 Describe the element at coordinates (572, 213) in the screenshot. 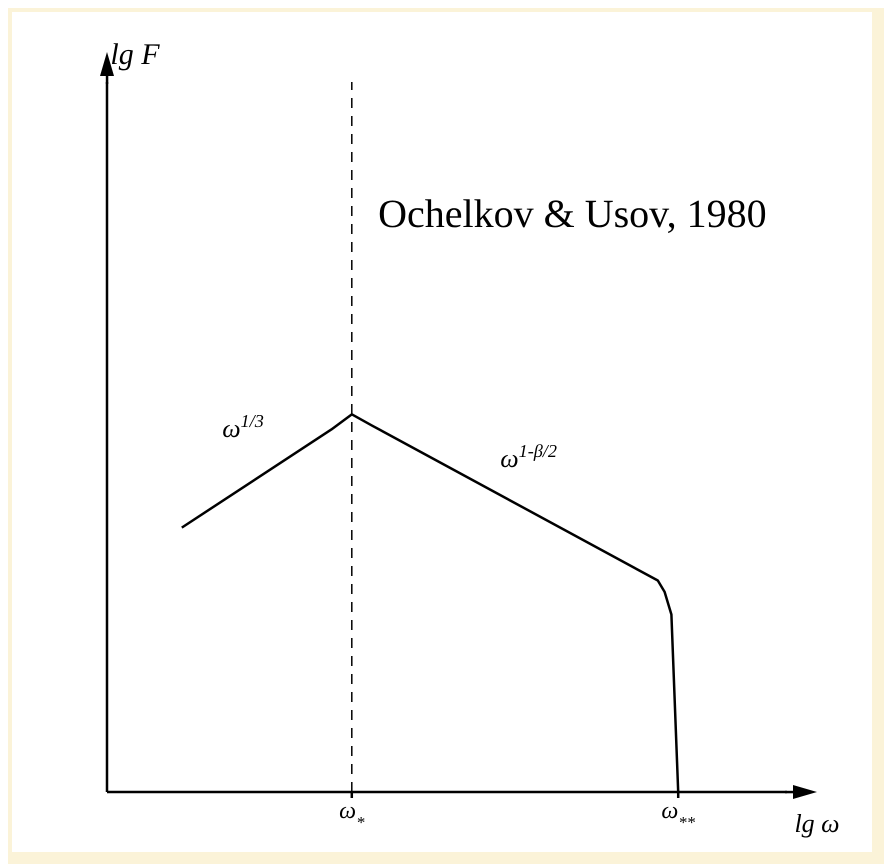

I see `text: Ochelkov & Usov, 1980` at that location.